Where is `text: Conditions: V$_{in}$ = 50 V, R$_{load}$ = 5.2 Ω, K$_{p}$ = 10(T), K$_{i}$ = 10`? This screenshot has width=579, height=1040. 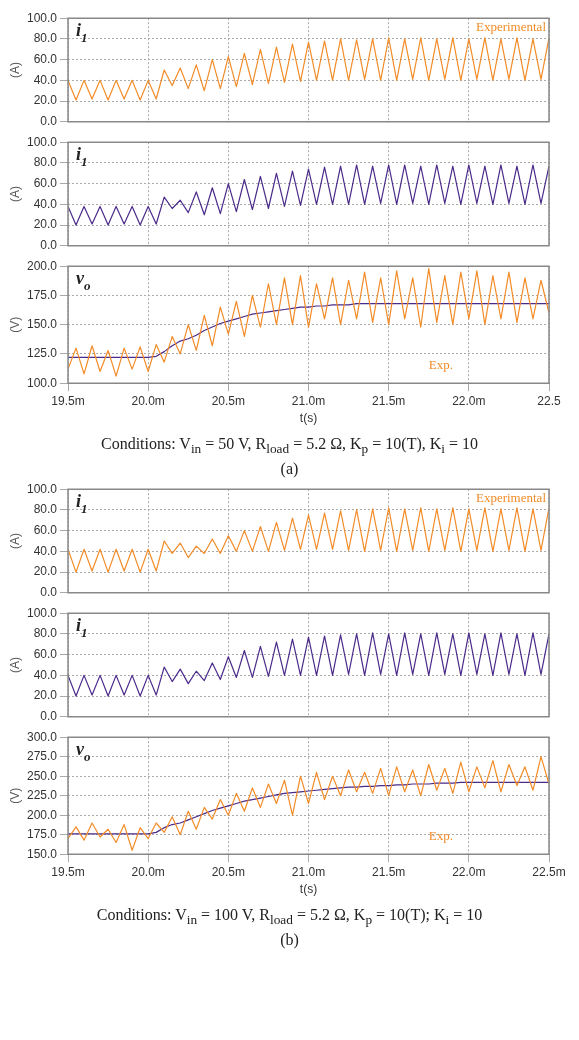 text: Conditions: V$_{in}$ = 50 V, R$_{load}$ = 5.2 Ω, K$_{p}$ = 10(T), K$_{i}$ = 10 is located at coordinates (289, 446).